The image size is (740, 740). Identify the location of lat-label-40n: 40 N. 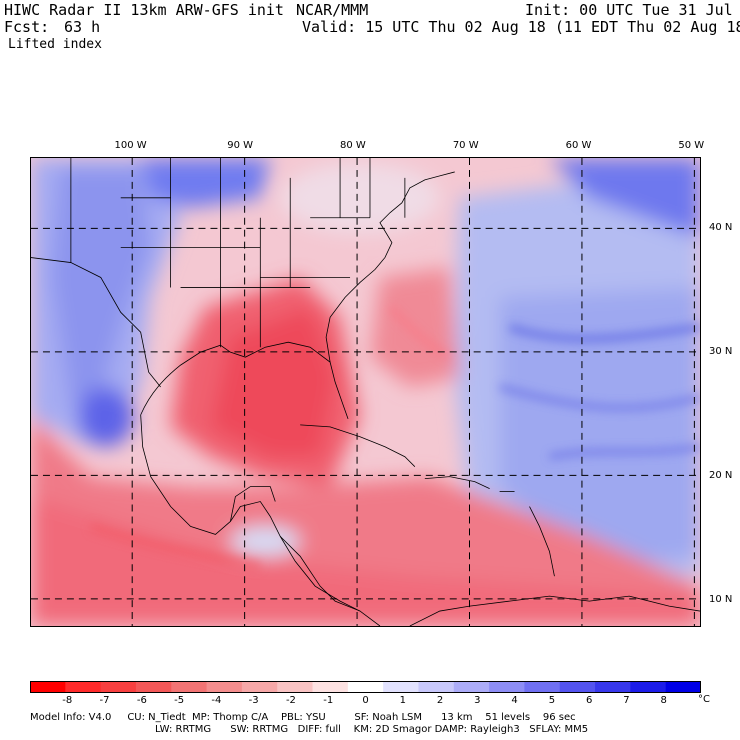
(721, 227).